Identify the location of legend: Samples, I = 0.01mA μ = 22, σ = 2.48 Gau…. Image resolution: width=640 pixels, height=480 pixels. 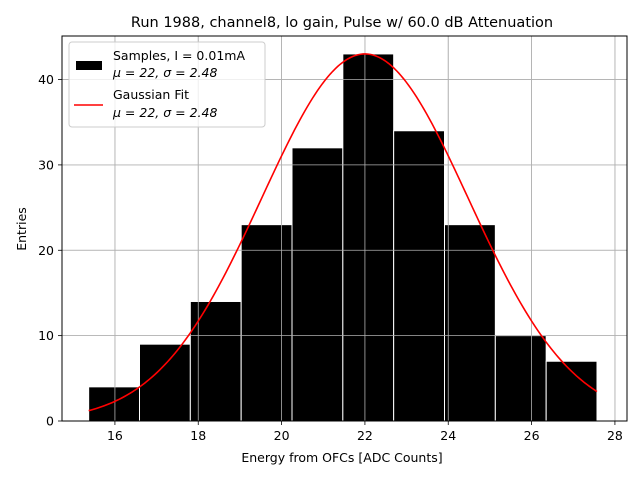
(167, 84).